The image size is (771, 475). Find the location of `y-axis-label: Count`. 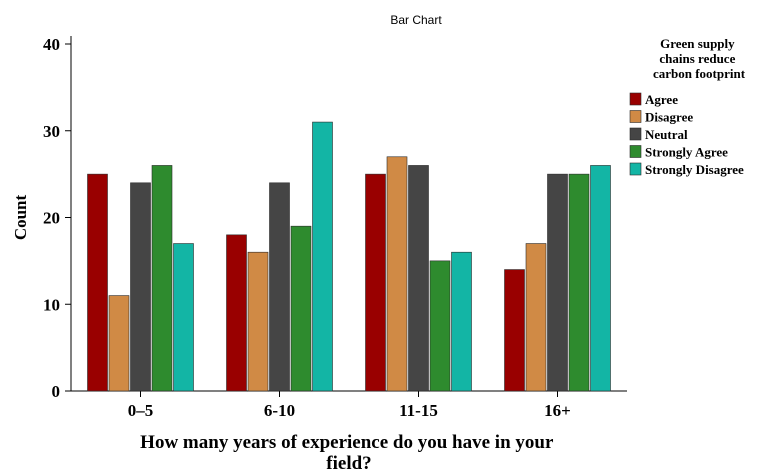

y-axis-label: Count is located at coordinates (20, 217).